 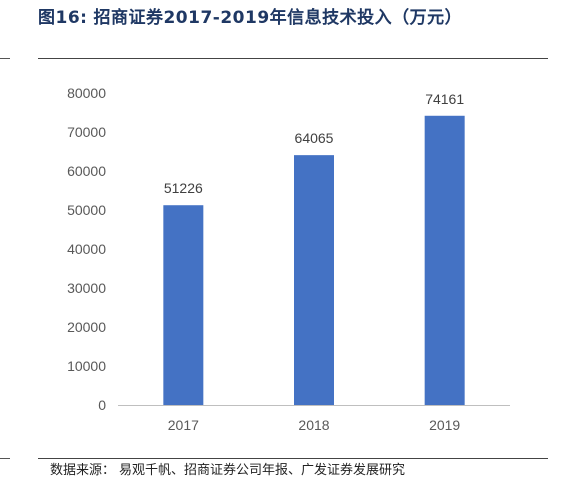 What do you see at coordinates (278, 18) in the screenshot?
I see `figure-title-text: 招商证券2017-2019年信息技术投入（万元）` at bounding box center [278, 18].